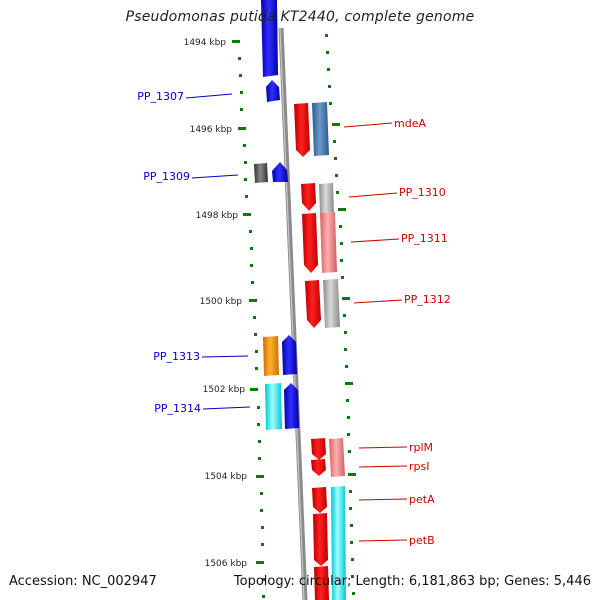  Describe the element at coordinates (224, 390) in the screenshot. I see `tick-label: 1502 kbp` at that location.